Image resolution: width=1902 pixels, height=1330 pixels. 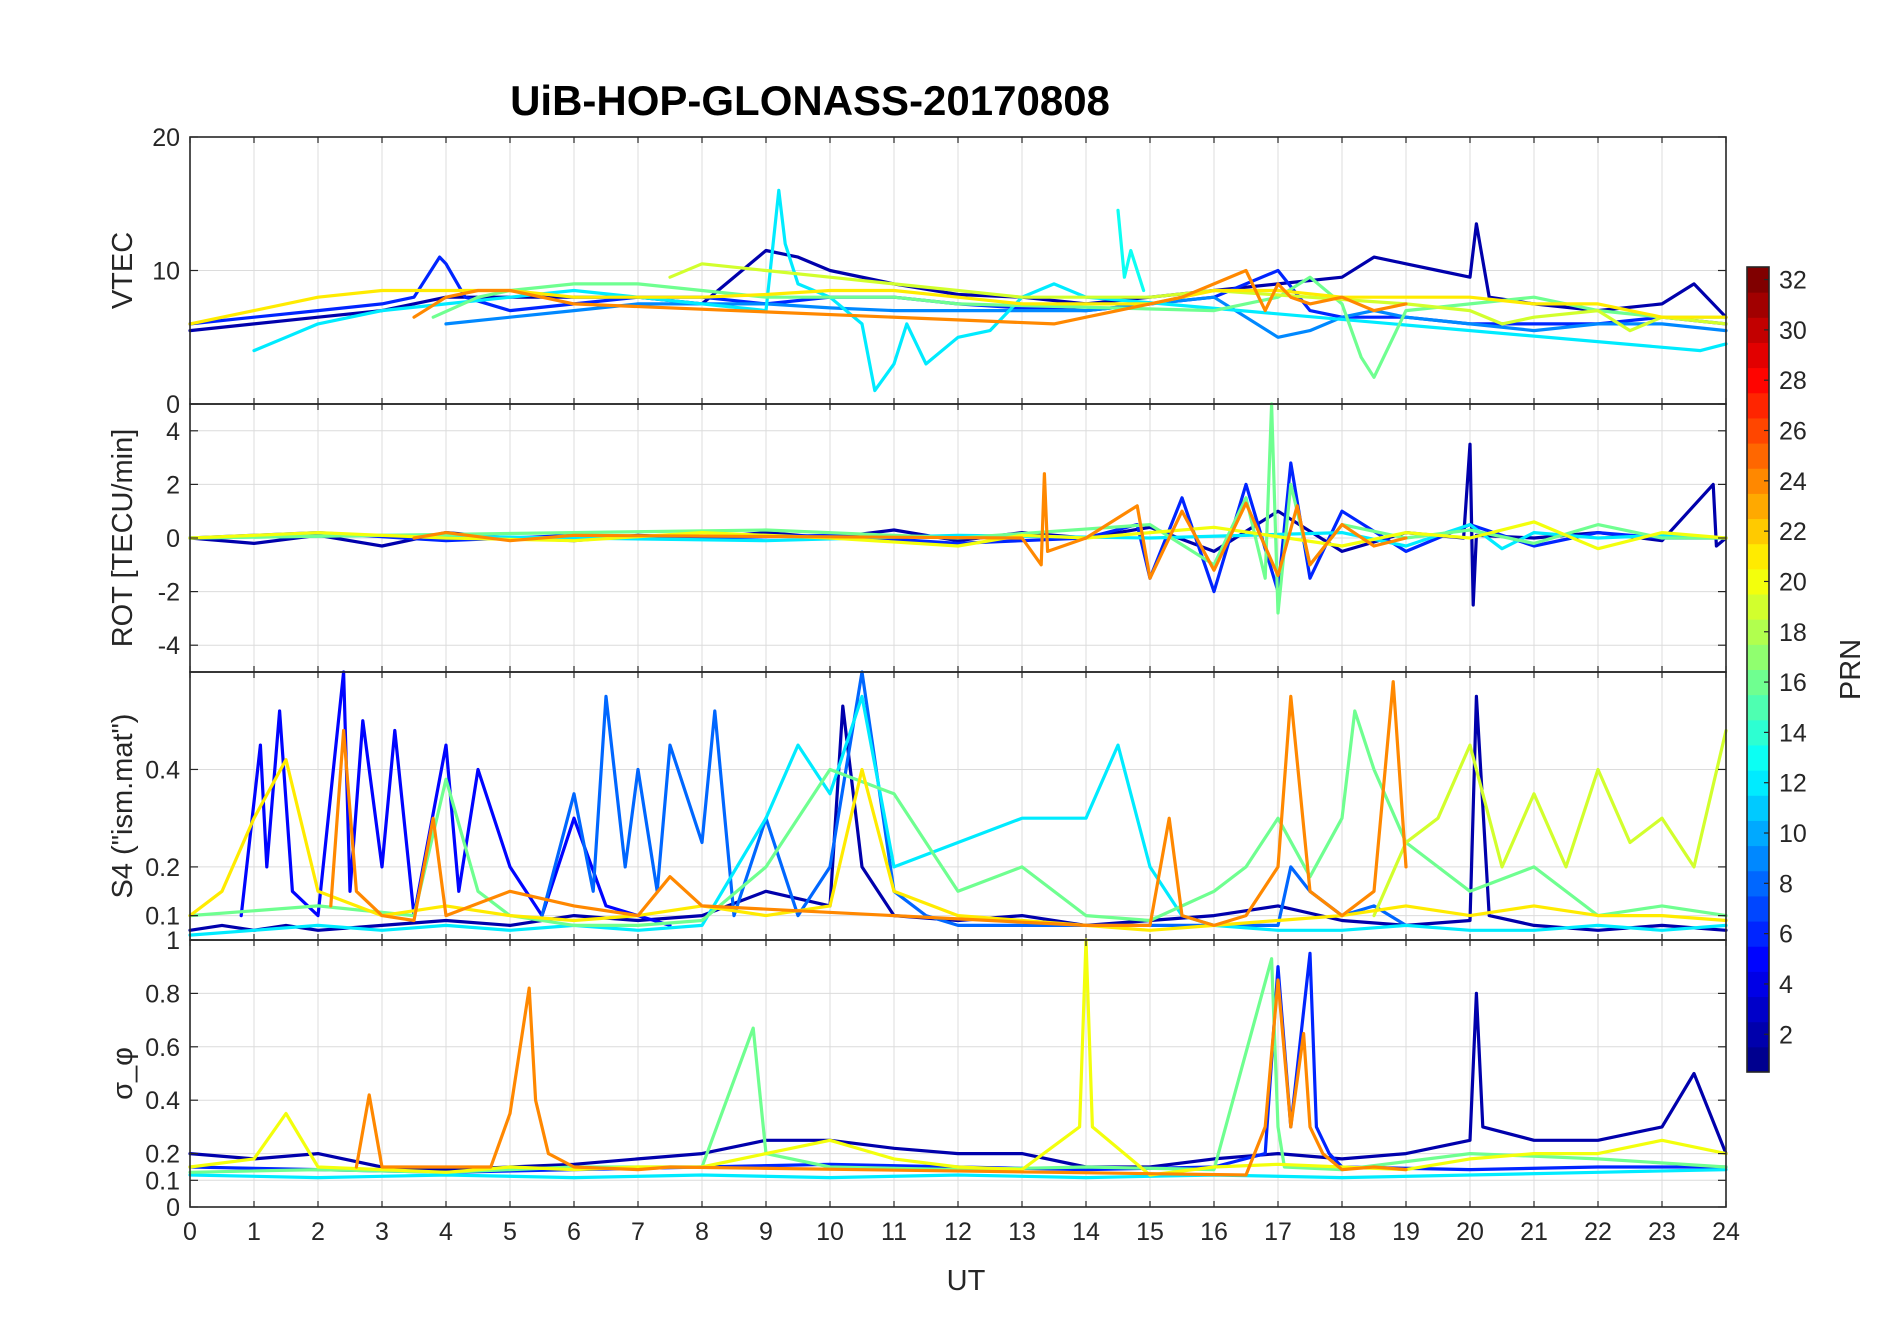 I want to click on x-tick-label: 9, so click(x=766, y=1232).